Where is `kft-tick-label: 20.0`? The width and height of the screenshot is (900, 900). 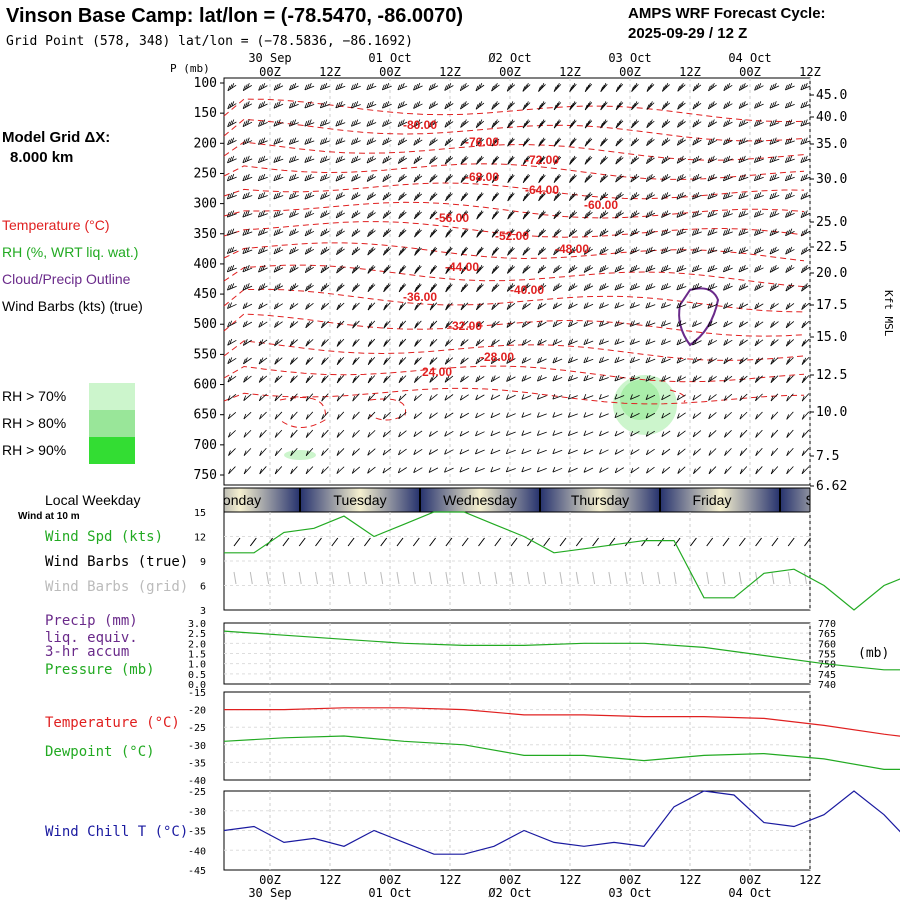 kft-tick-label: 20.0 is located at coordinates (831, 273).